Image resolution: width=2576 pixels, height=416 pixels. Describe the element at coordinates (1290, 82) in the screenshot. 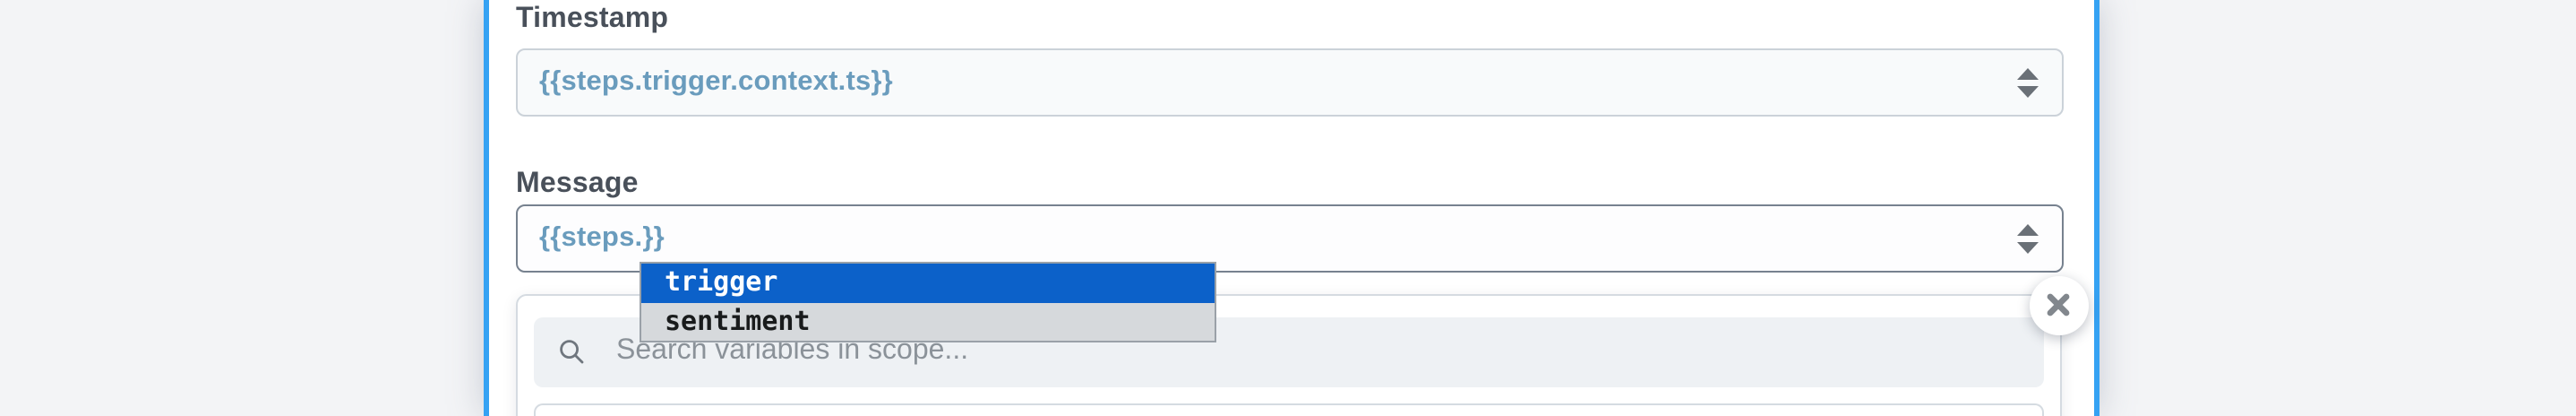

I see `timestamp-select: {{steps.trigger.context.ts}}` at that location.